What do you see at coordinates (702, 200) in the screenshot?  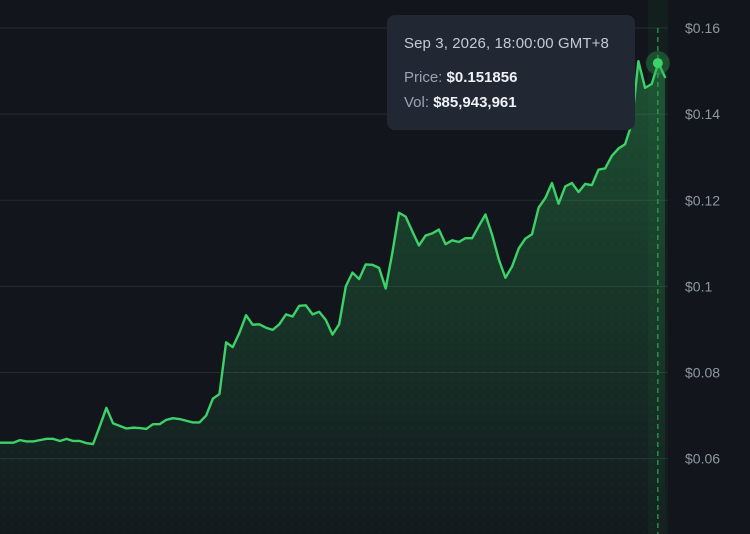 I see `y-tick-label: $0.12` at bounding box center [702, 200].